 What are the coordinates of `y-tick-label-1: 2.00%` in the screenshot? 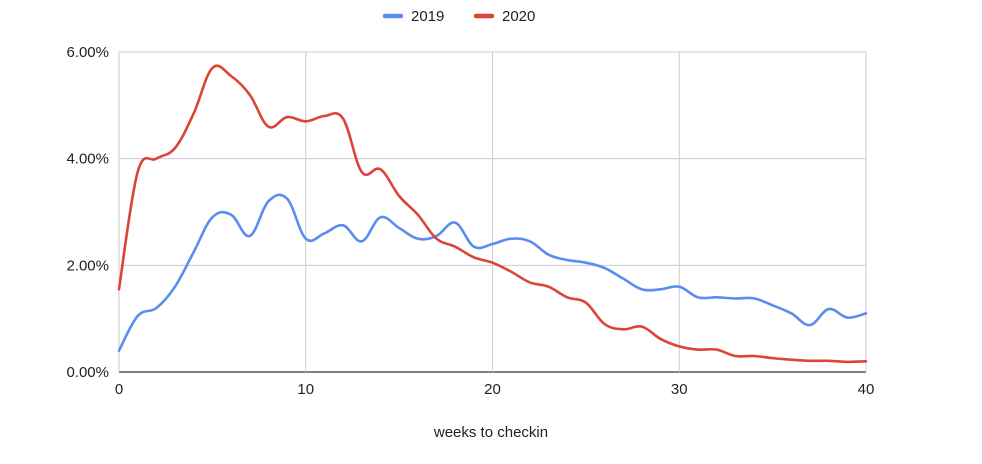 It's located at (87, 265).